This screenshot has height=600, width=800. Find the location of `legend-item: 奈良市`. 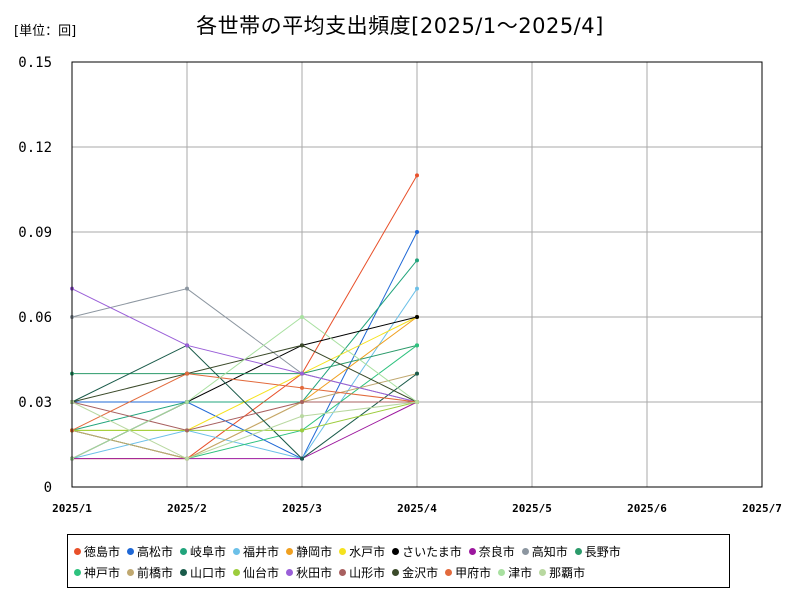

legend-item: 奈良市 is located at coordinates (491, 551).